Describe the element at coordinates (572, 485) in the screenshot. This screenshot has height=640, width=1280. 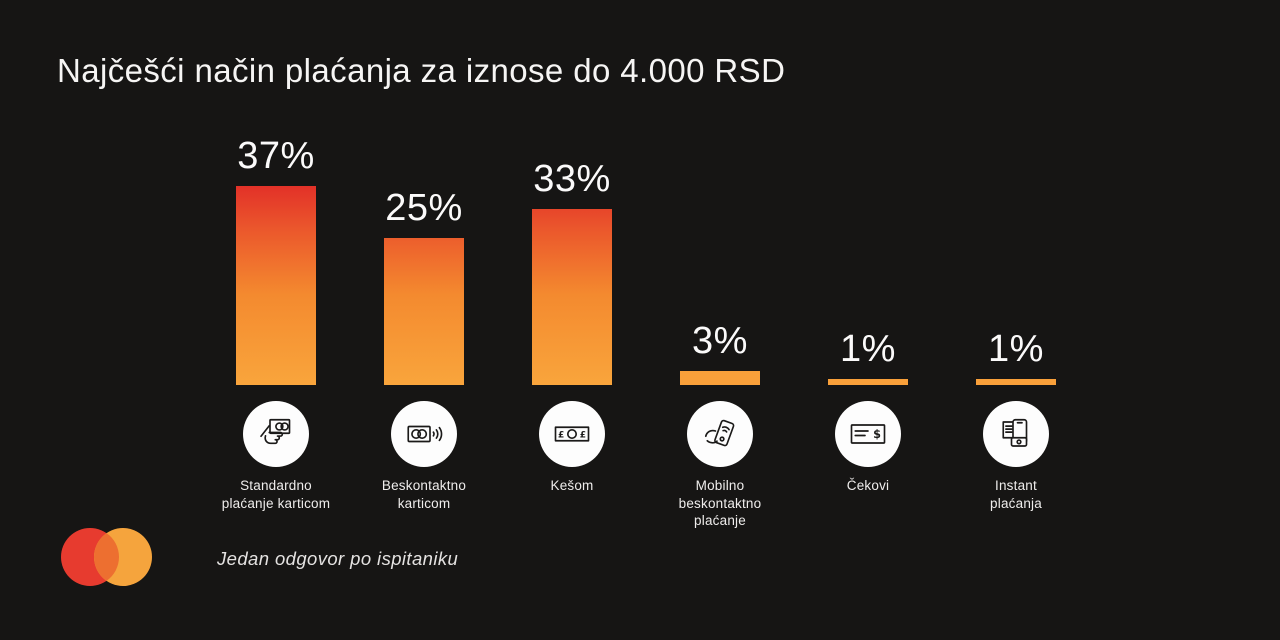
I see `category-label-cash: Kešom` at that location.